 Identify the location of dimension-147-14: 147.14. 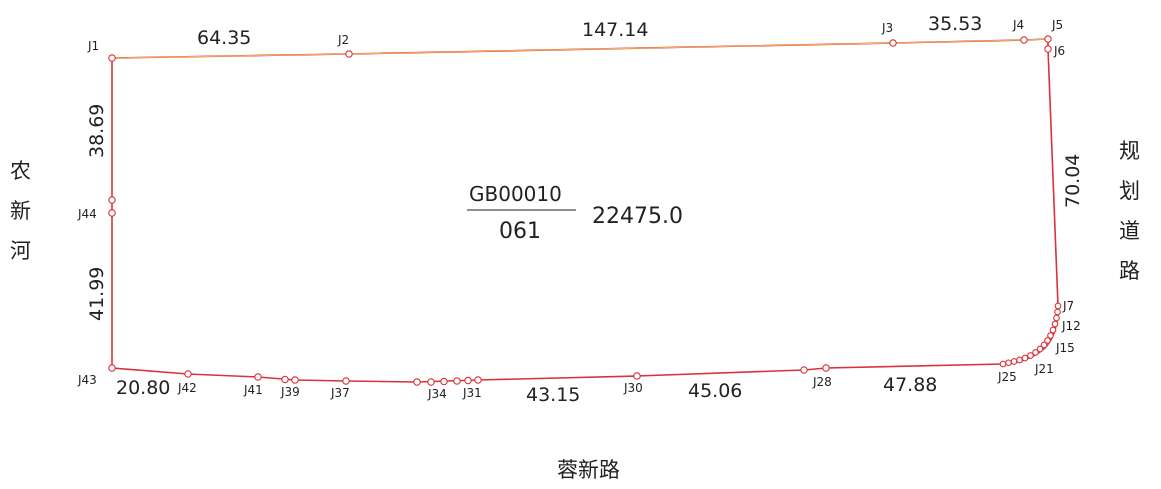
(615, 30).